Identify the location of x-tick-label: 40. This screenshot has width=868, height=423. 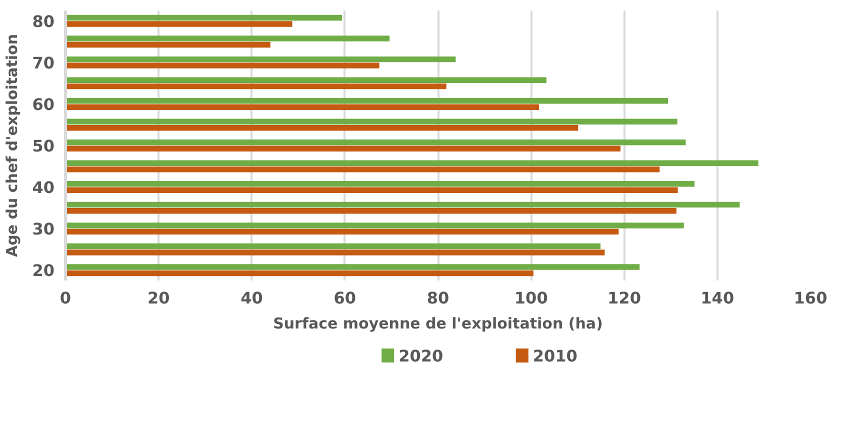
(251, 298).